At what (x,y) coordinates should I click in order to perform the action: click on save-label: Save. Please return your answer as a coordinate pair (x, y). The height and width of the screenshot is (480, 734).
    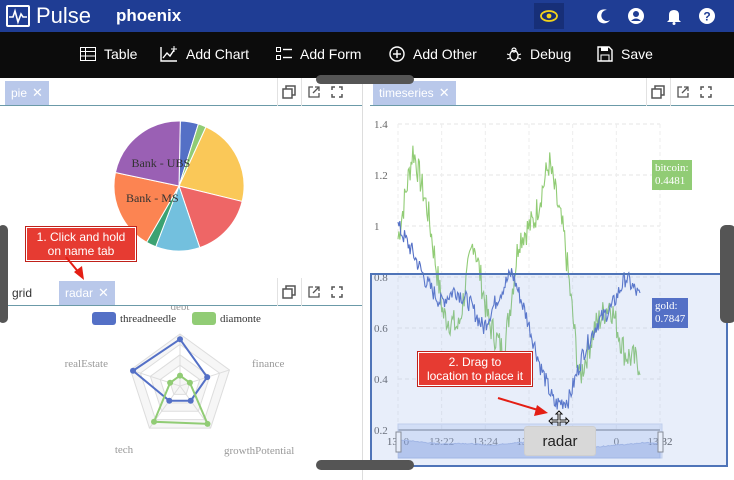
    Looking at the image, I should click on (637, 54).